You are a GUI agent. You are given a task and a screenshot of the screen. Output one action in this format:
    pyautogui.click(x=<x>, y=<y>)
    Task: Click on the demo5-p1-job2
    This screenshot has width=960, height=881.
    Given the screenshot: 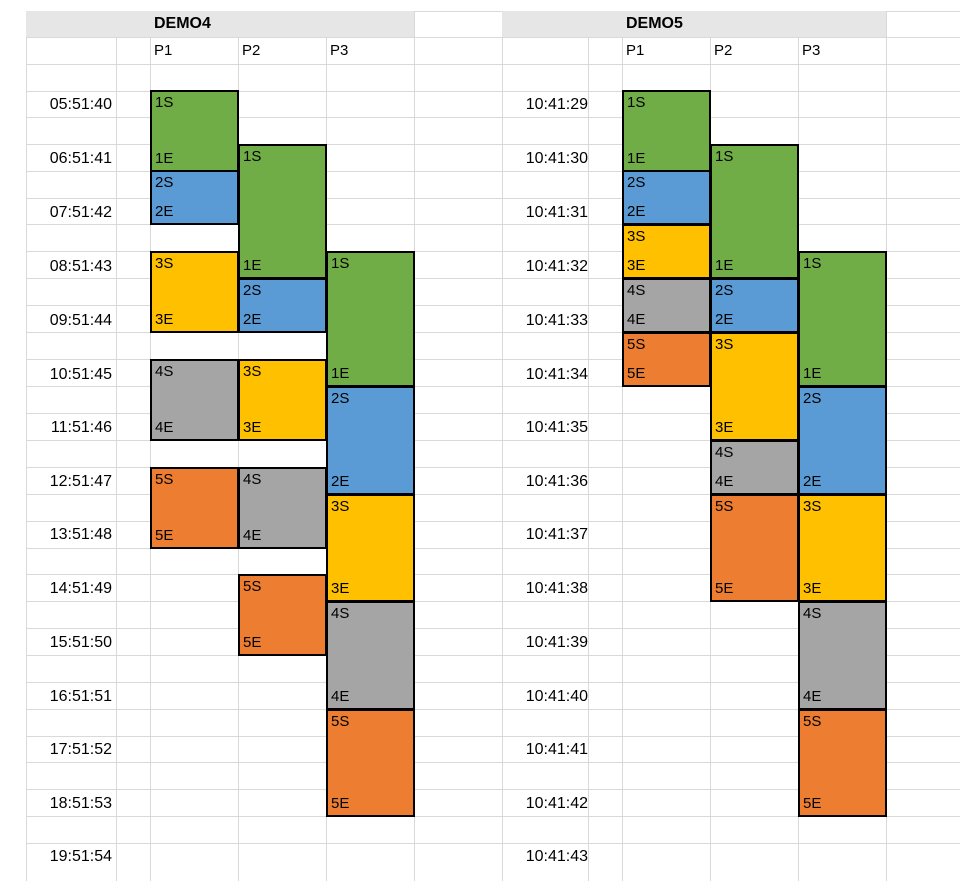 What is the action you would take?
    pyautogui.click(x=666, y=197)
    